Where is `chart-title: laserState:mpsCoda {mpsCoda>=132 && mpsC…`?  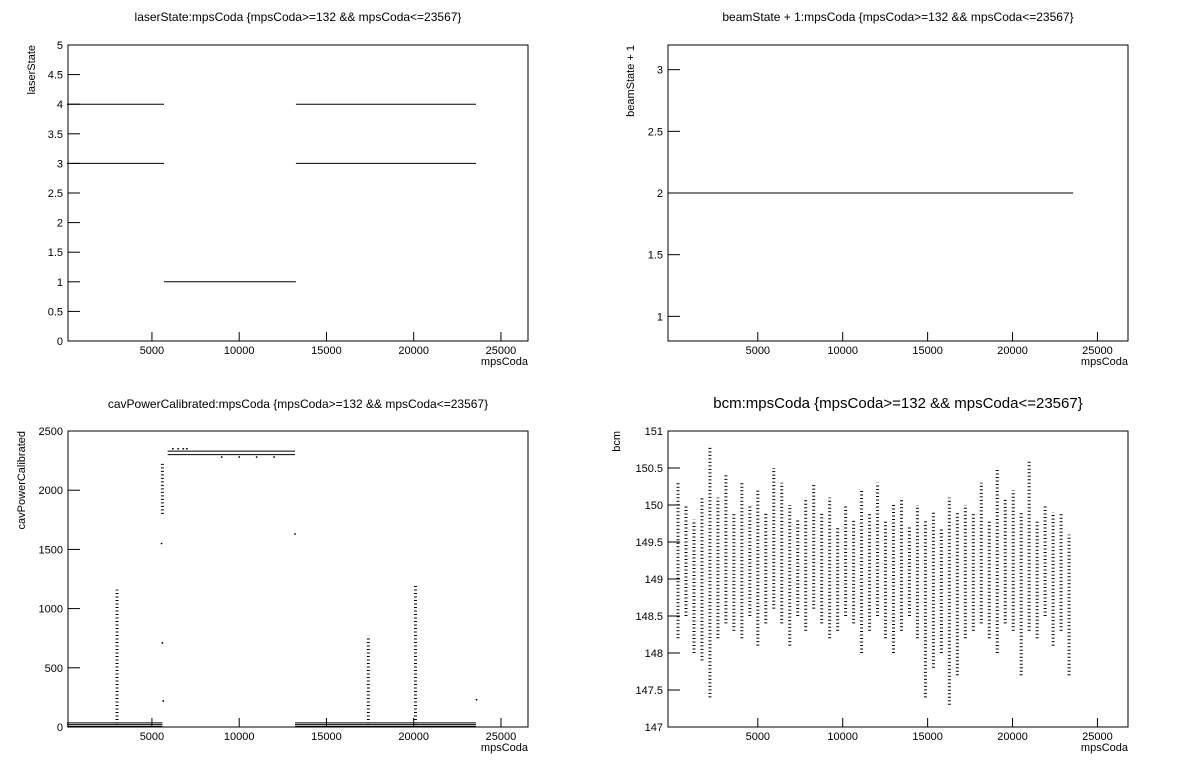 chart-title: laserState:mpsCoda {mpsCoda>=132 && mpsC… is located at coordinates (298, 17).